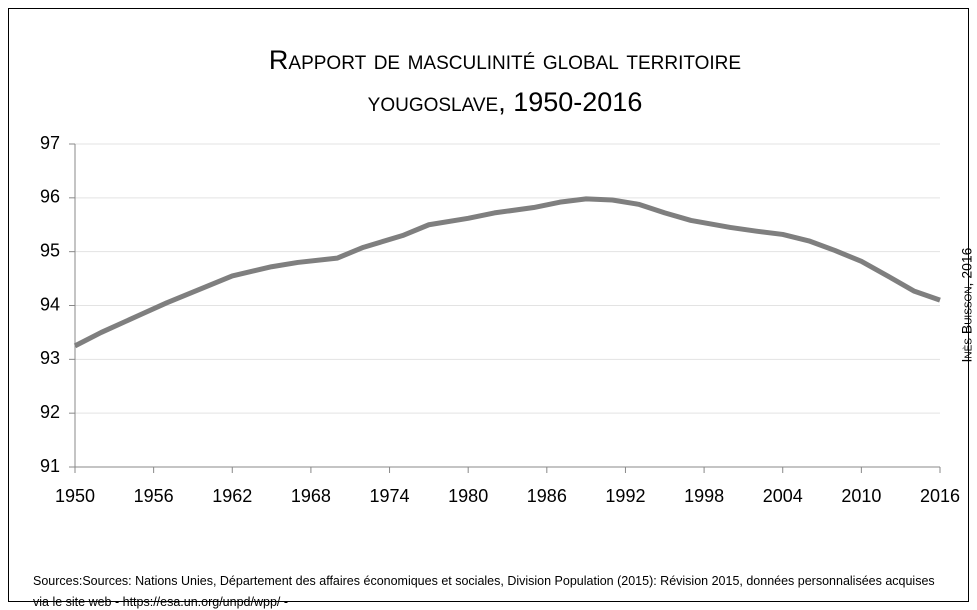  What do you see at coordinates (861, 496) in the screenshot?
I see `x-tick-label: 2010` at bounding box center [861, 496].